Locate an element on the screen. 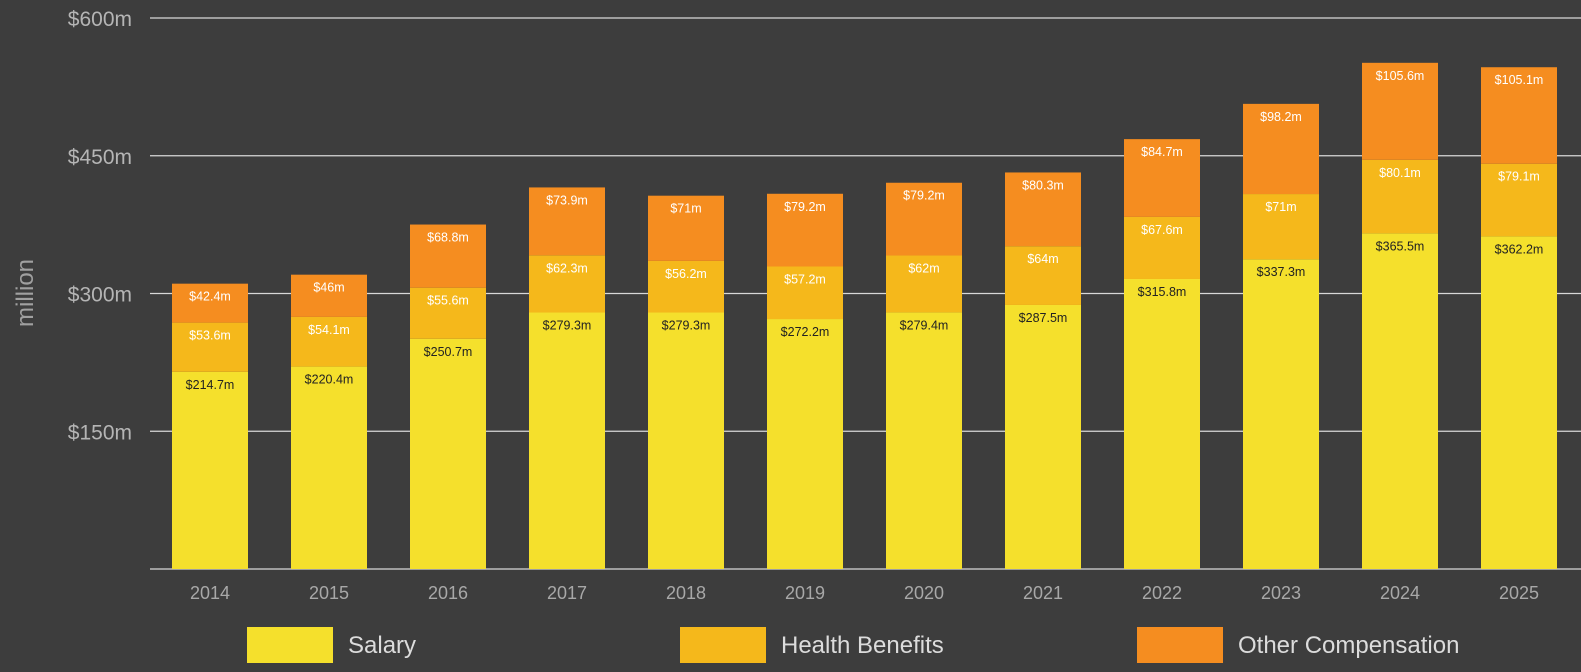 This screenshot has width=1581, height=672. x-tick-label: 2018 is located at coordinates (686, 593).